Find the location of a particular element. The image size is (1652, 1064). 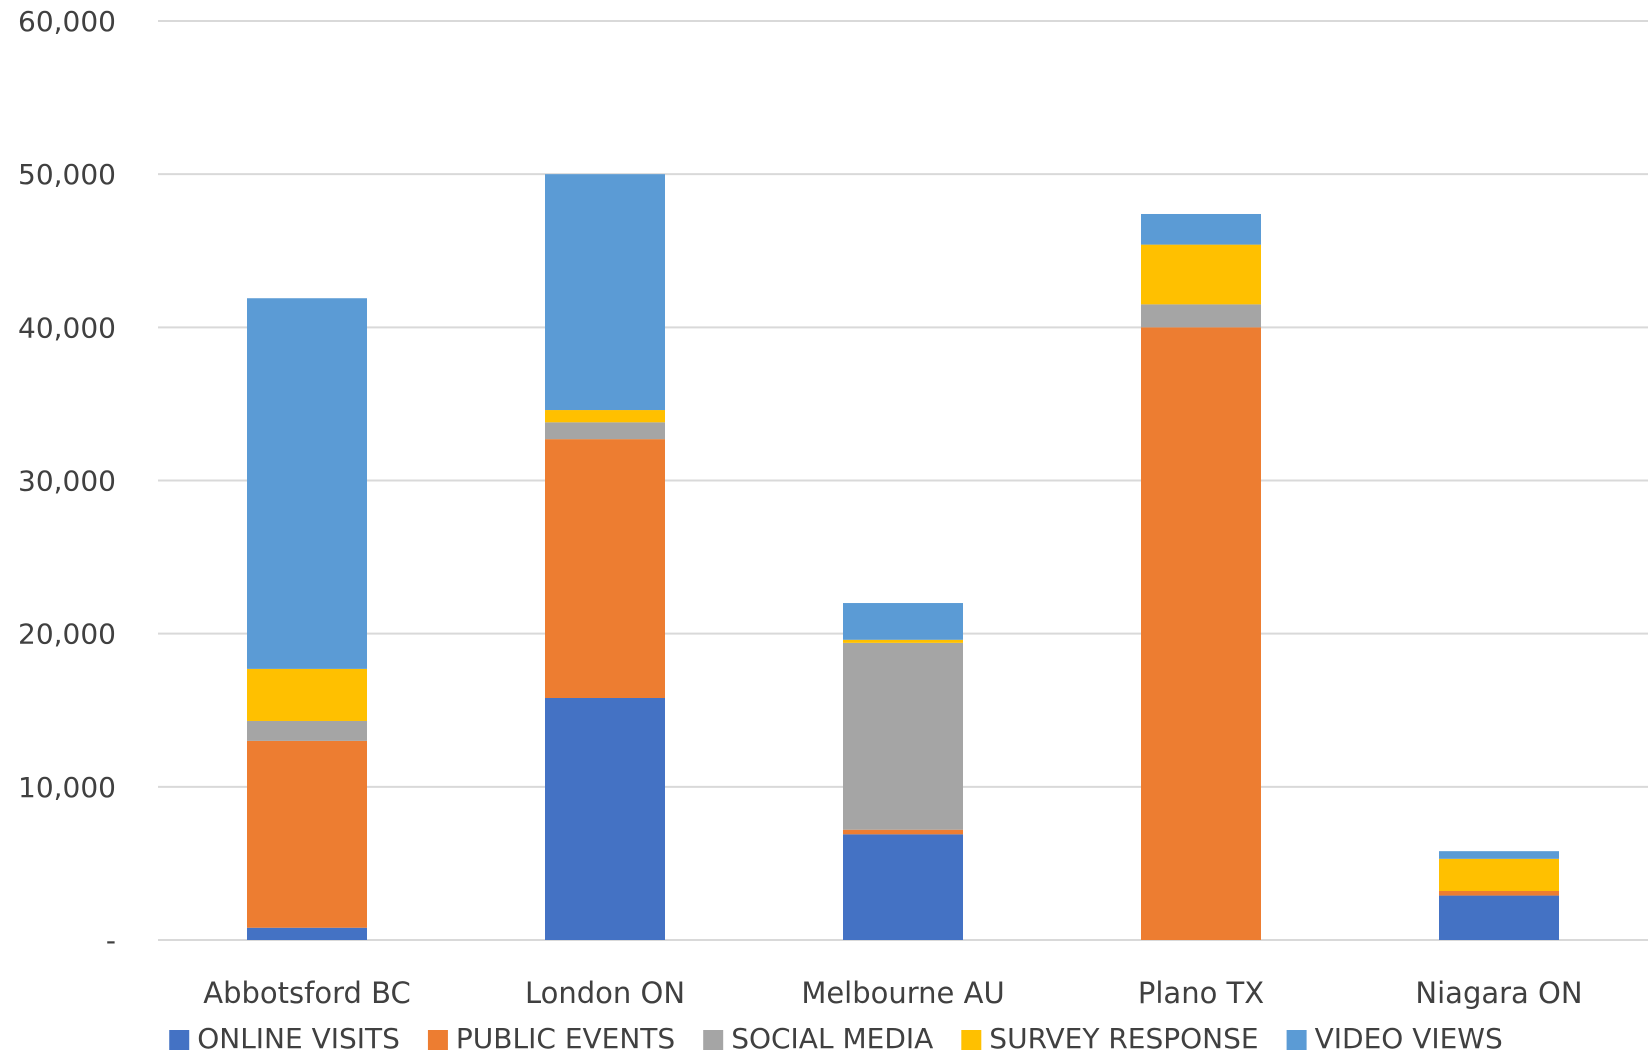

legend-label: PUBLIC EVENTS is located at coordinates (565, 1038).